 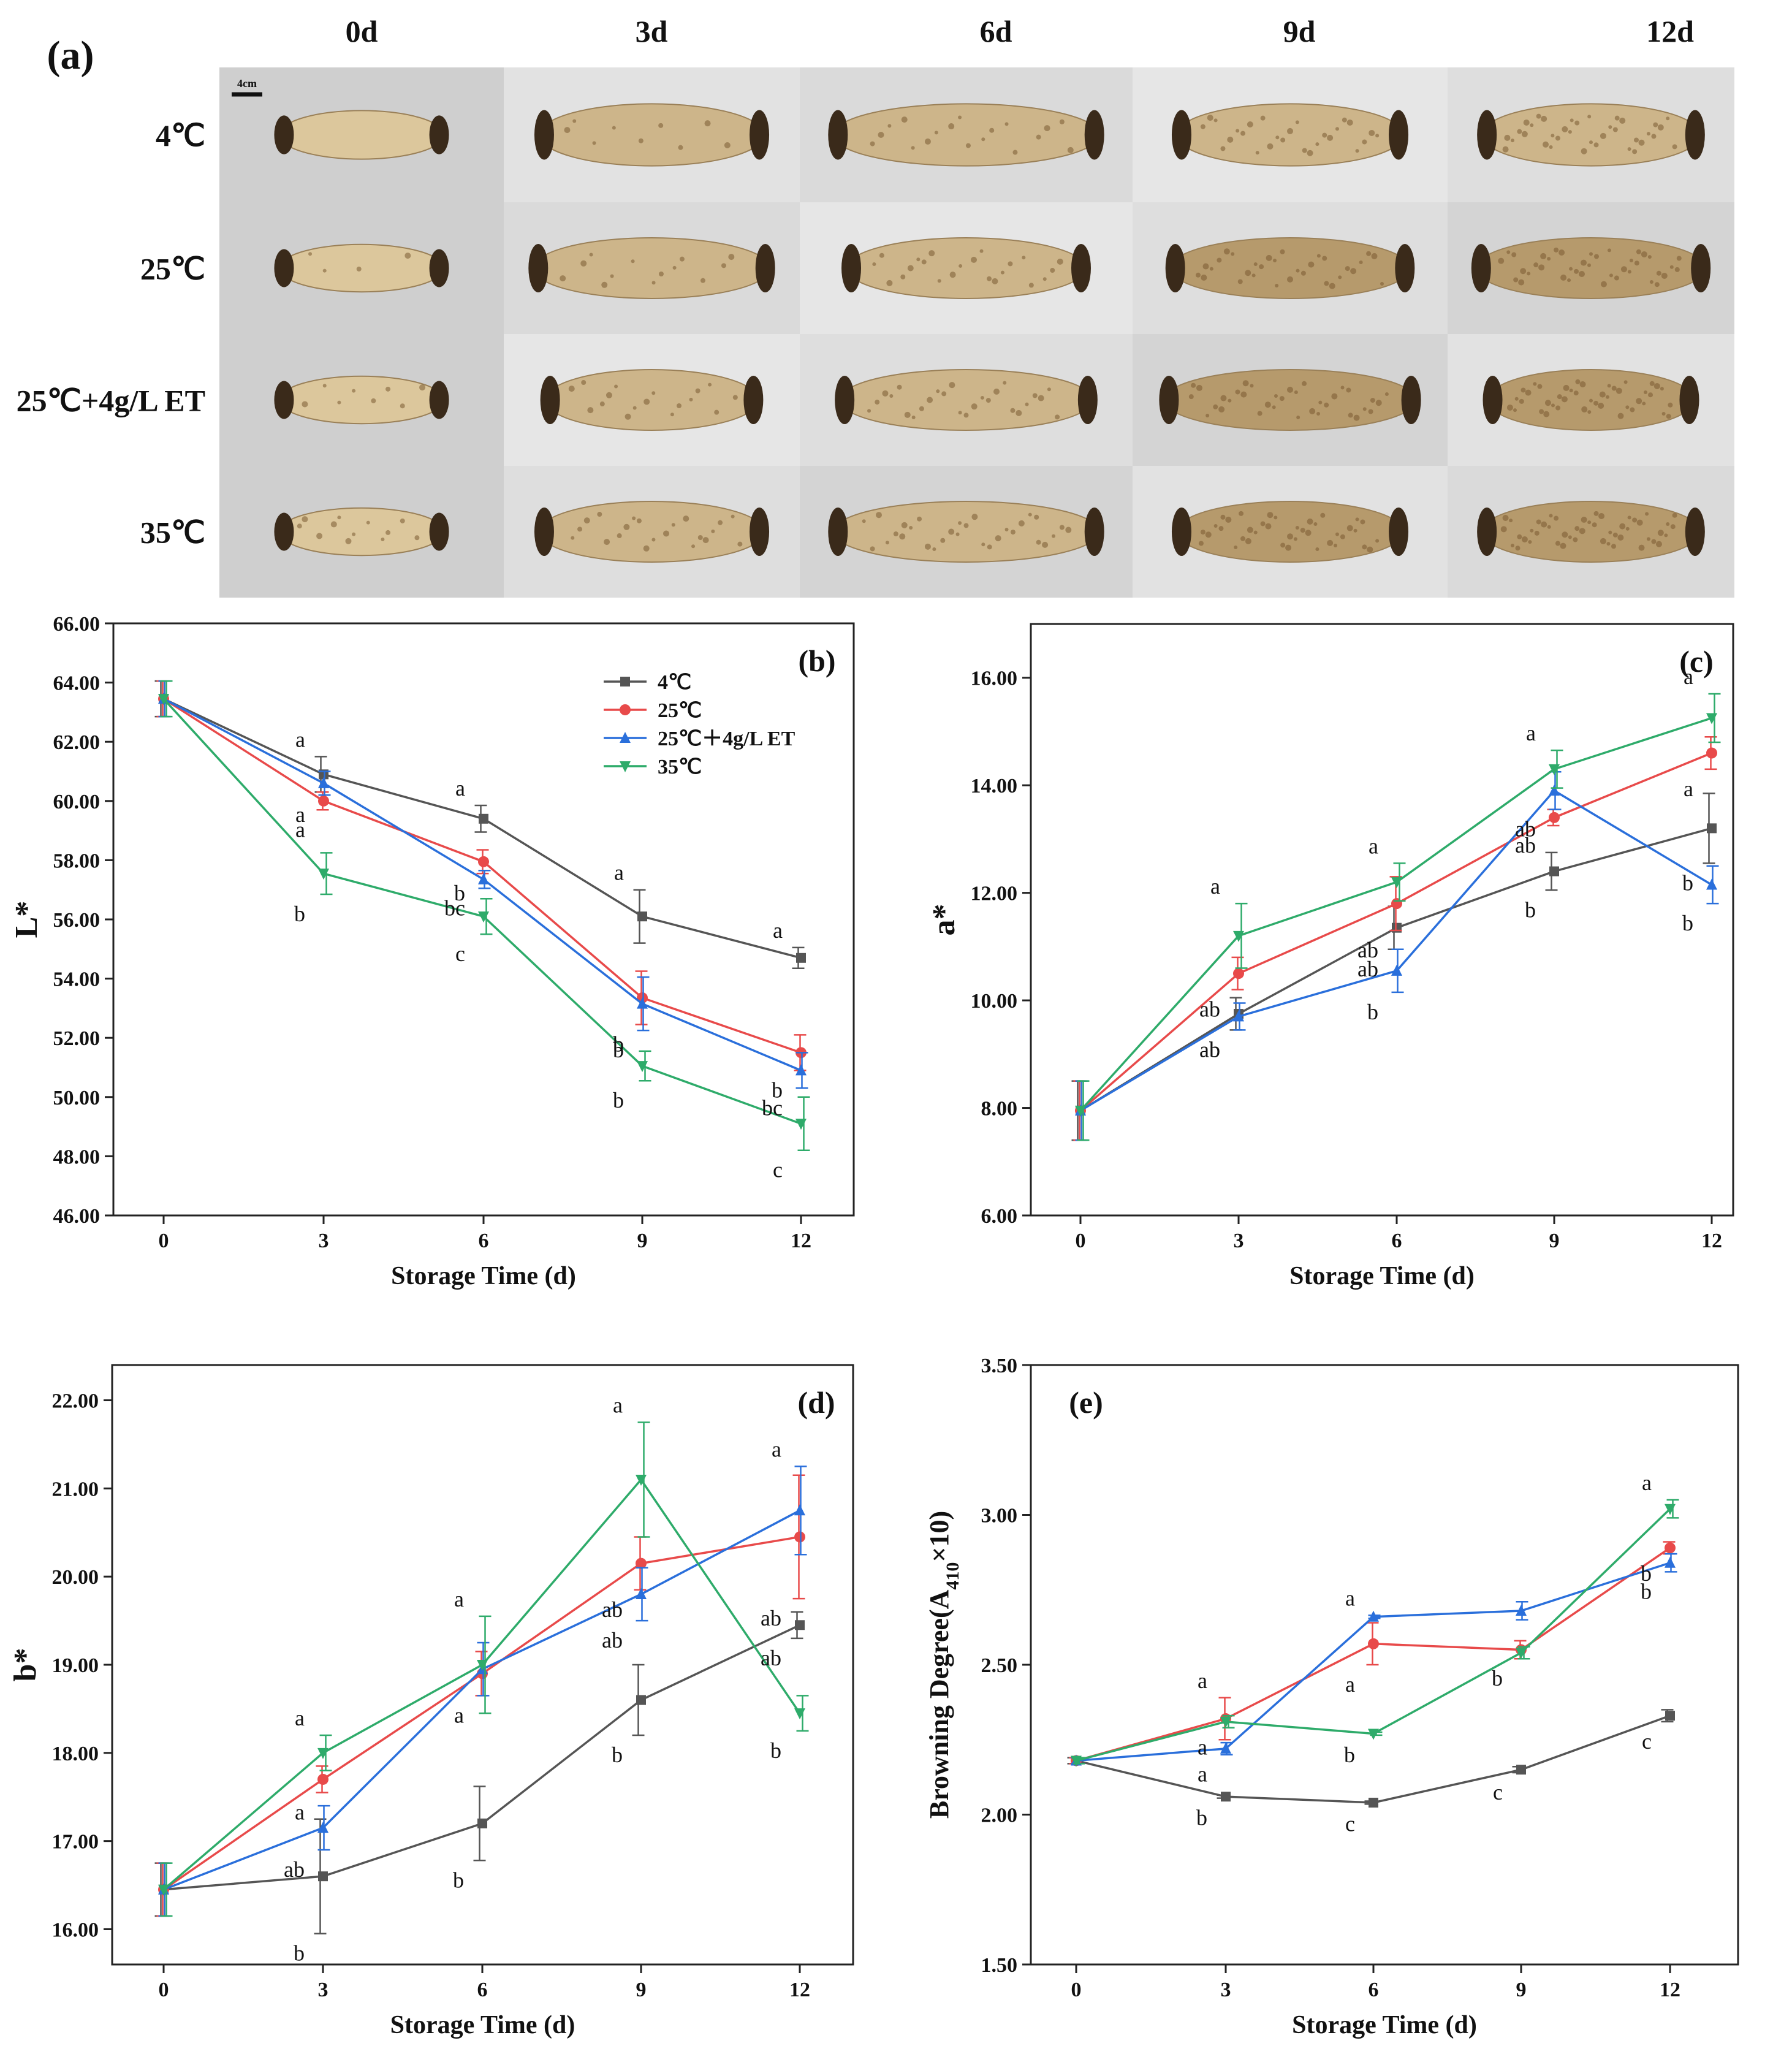 What do you see at coordinates (999, 1665) in the screenshot?
I see `y-tick-label: 2.50` at bounding box center [999, 1665].